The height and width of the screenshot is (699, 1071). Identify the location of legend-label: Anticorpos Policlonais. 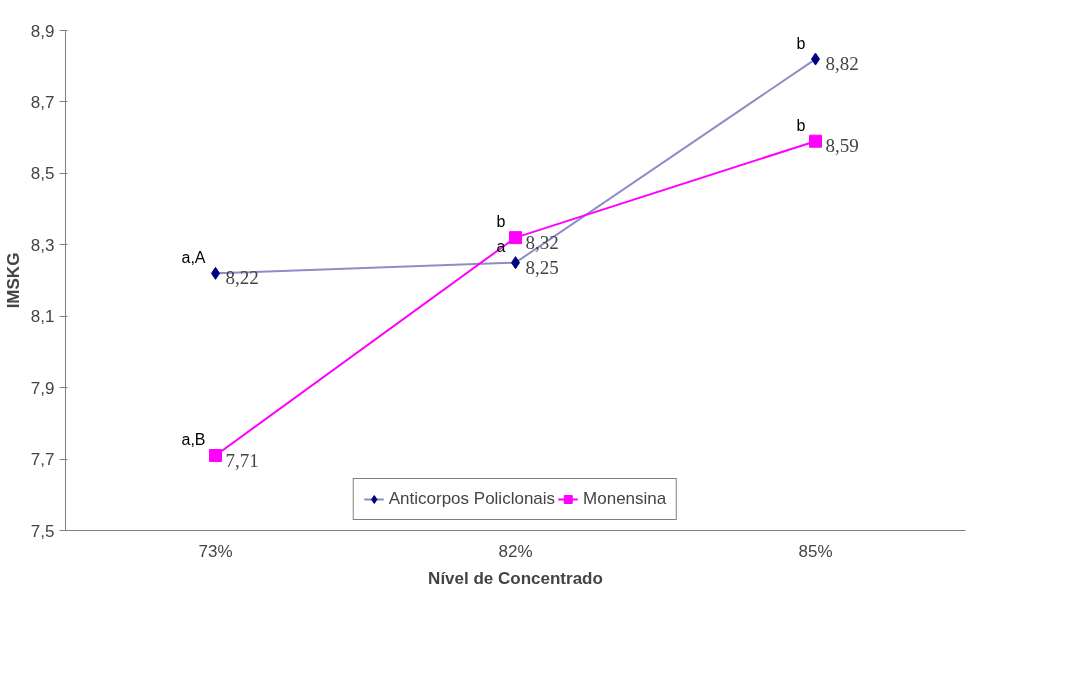
(472, 499).